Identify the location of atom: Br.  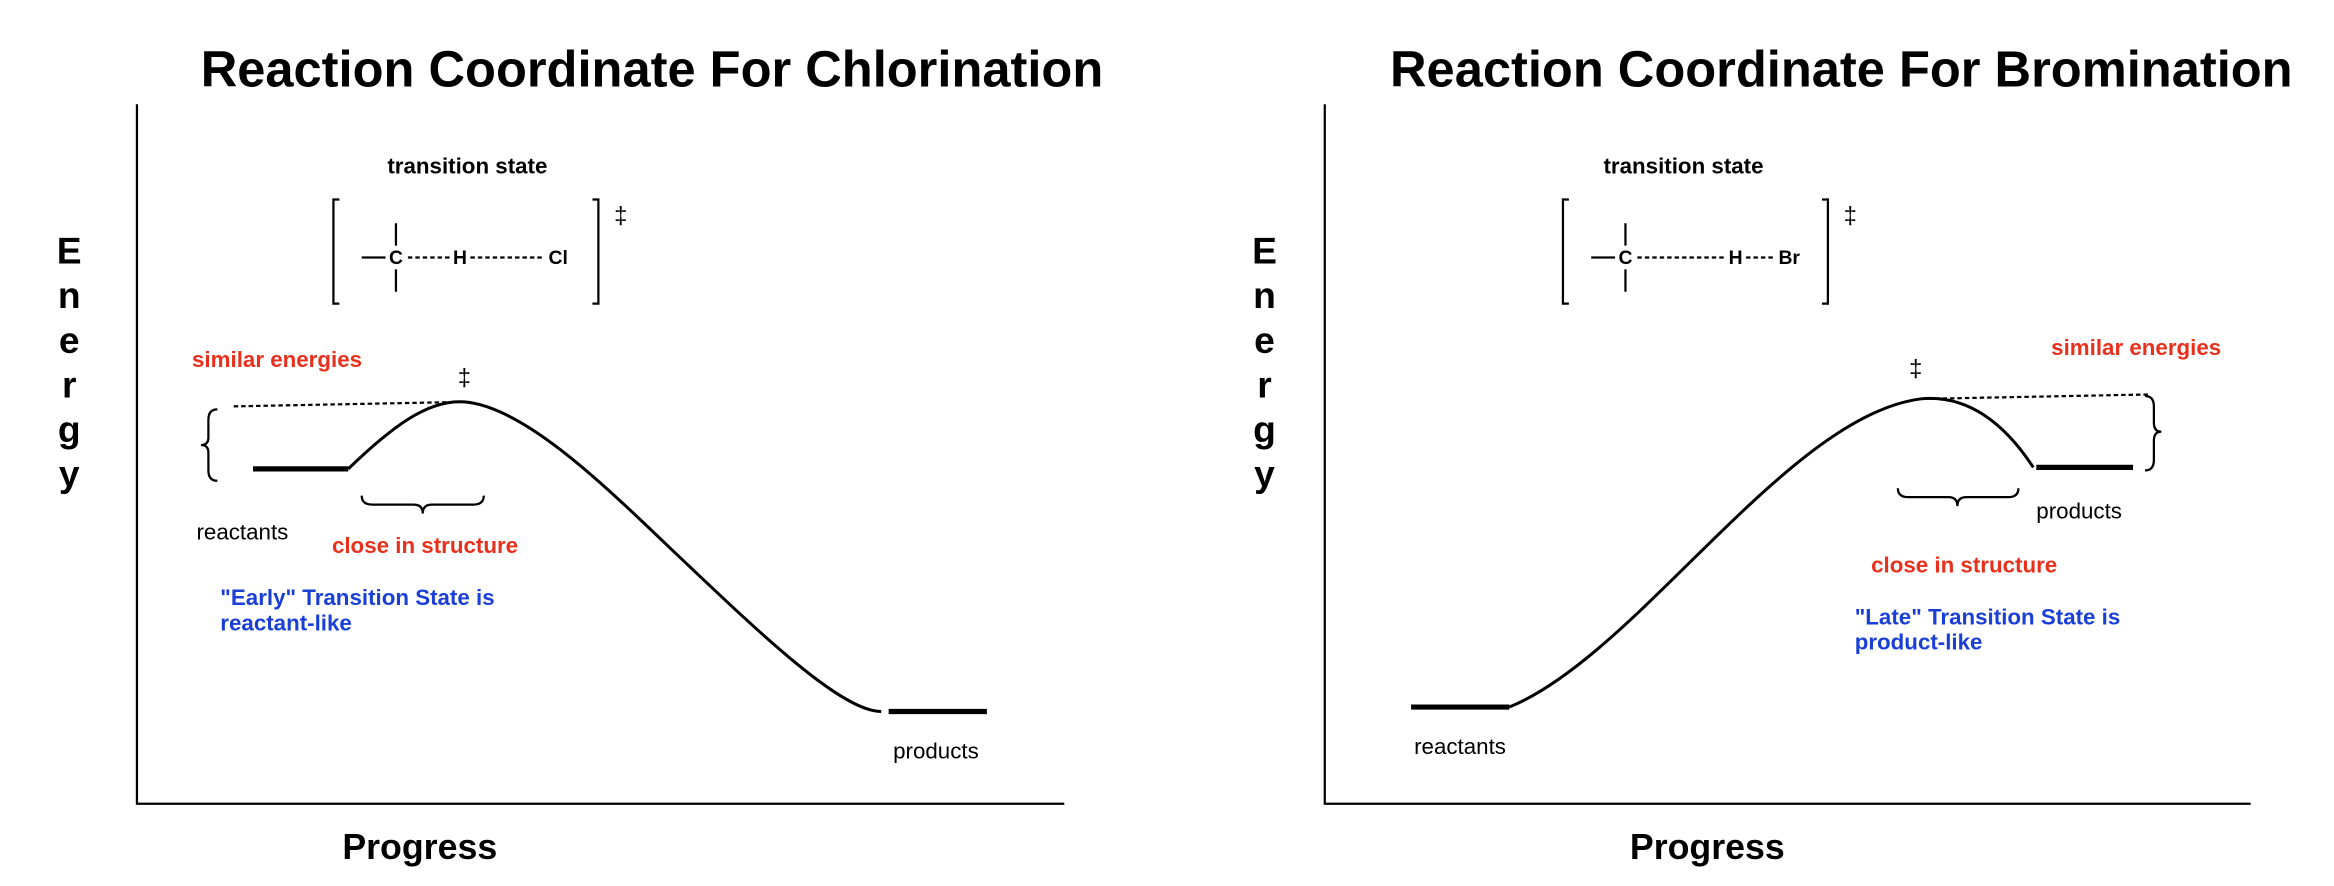
(1789, 257).